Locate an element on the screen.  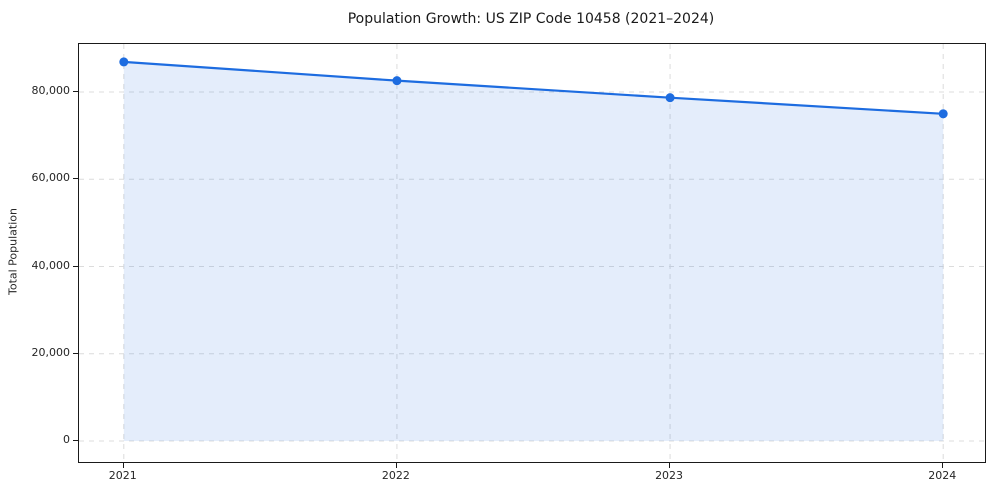
y-axis-label: Total Population is located at coordinates (13, 251).